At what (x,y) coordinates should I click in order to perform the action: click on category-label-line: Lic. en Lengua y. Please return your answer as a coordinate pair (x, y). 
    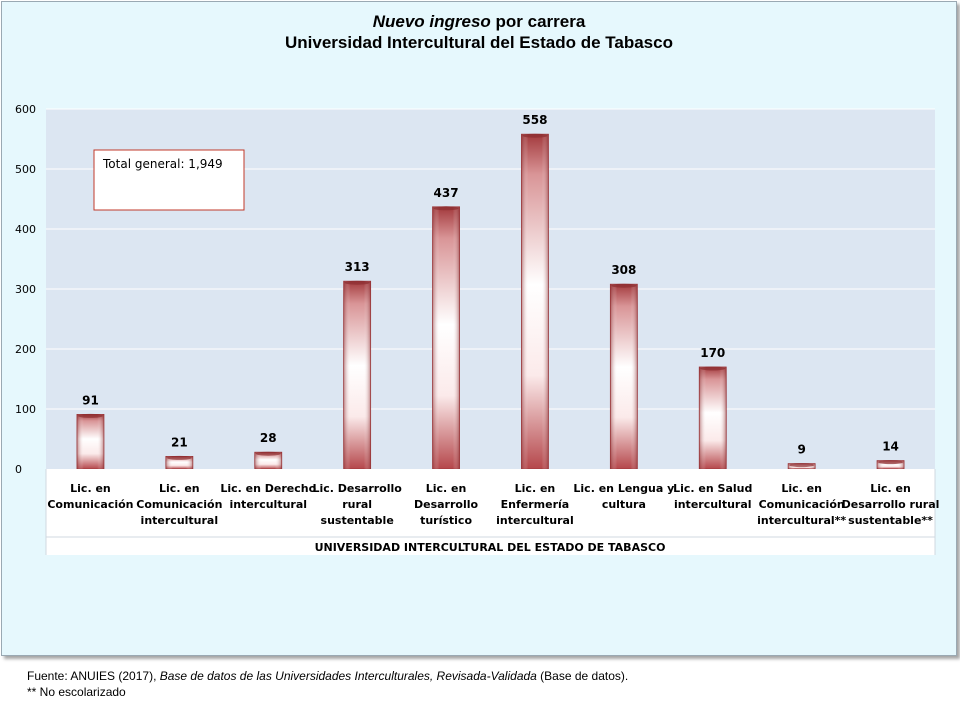
    Looking at the image, I should click on (623, 488).